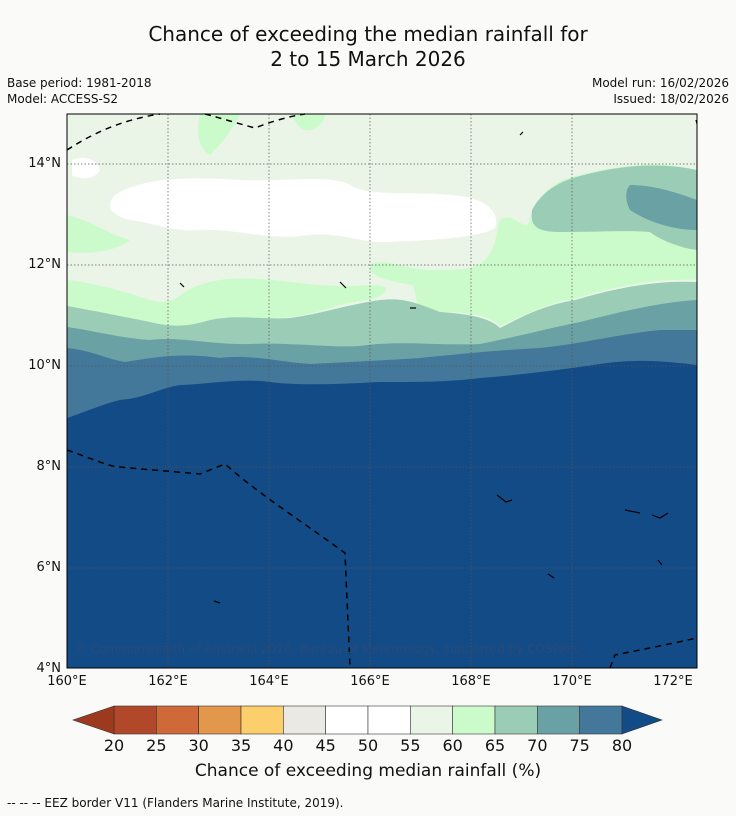 The height and width of the screenshot is (816, 736). Describe the element at coordinates (368, 59) in the screenshot. I see `title-line-2: 2 to 15 March 2026` at that location.